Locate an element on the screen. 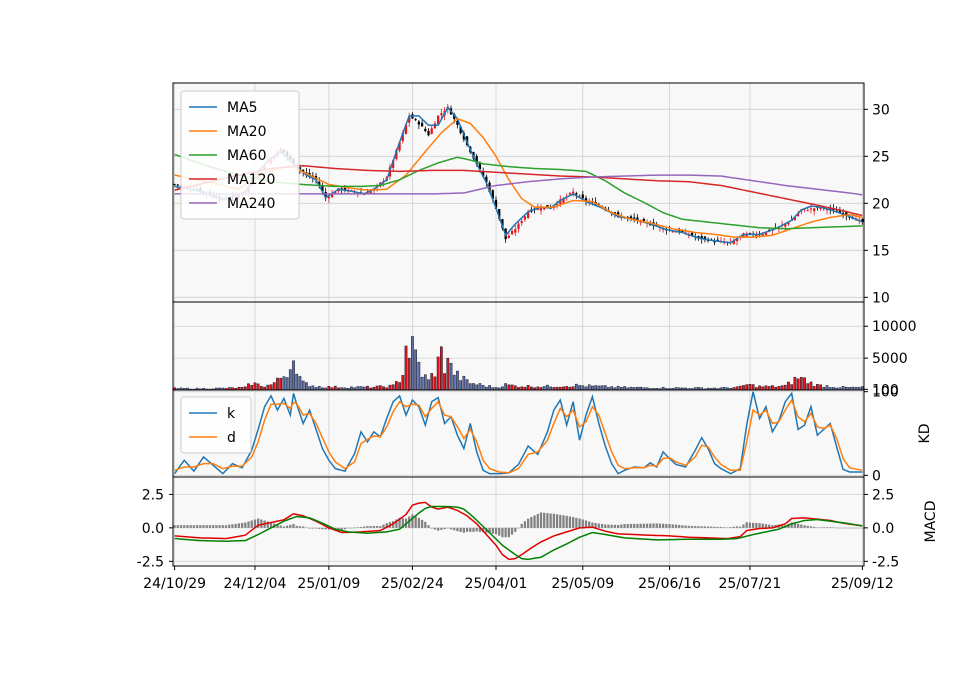 This screenshot has width=960, height=694. price-legend-entry: MA5 is located at coordinates (242, 108).